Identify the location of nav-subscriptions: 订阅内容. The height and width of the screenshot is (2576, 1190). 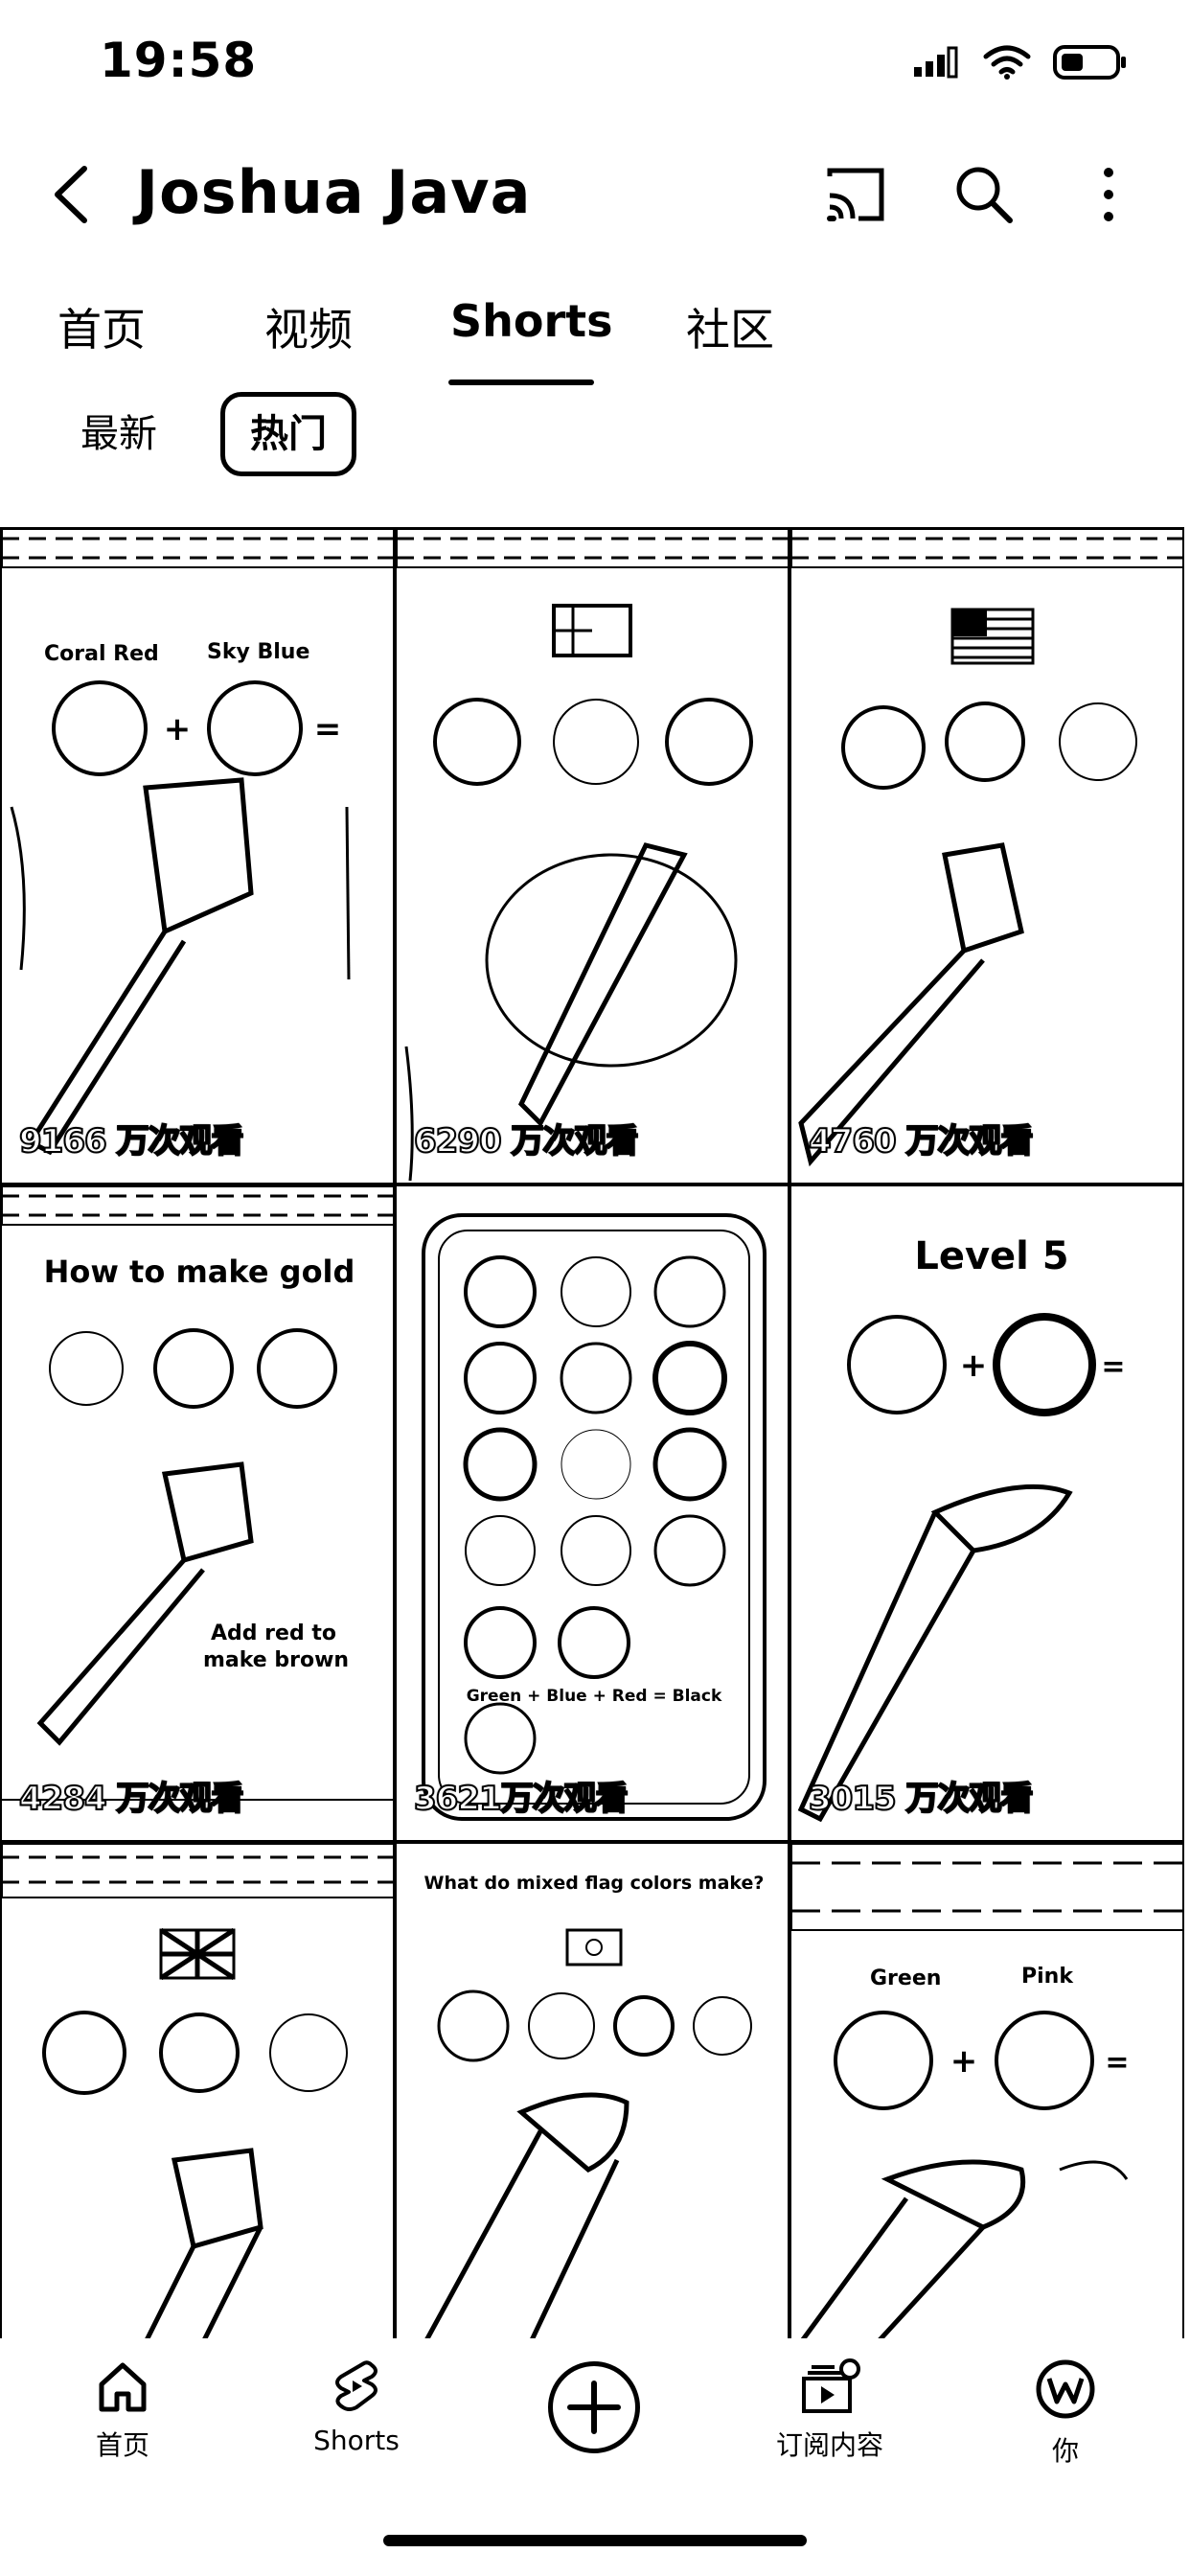
(830, 2410).